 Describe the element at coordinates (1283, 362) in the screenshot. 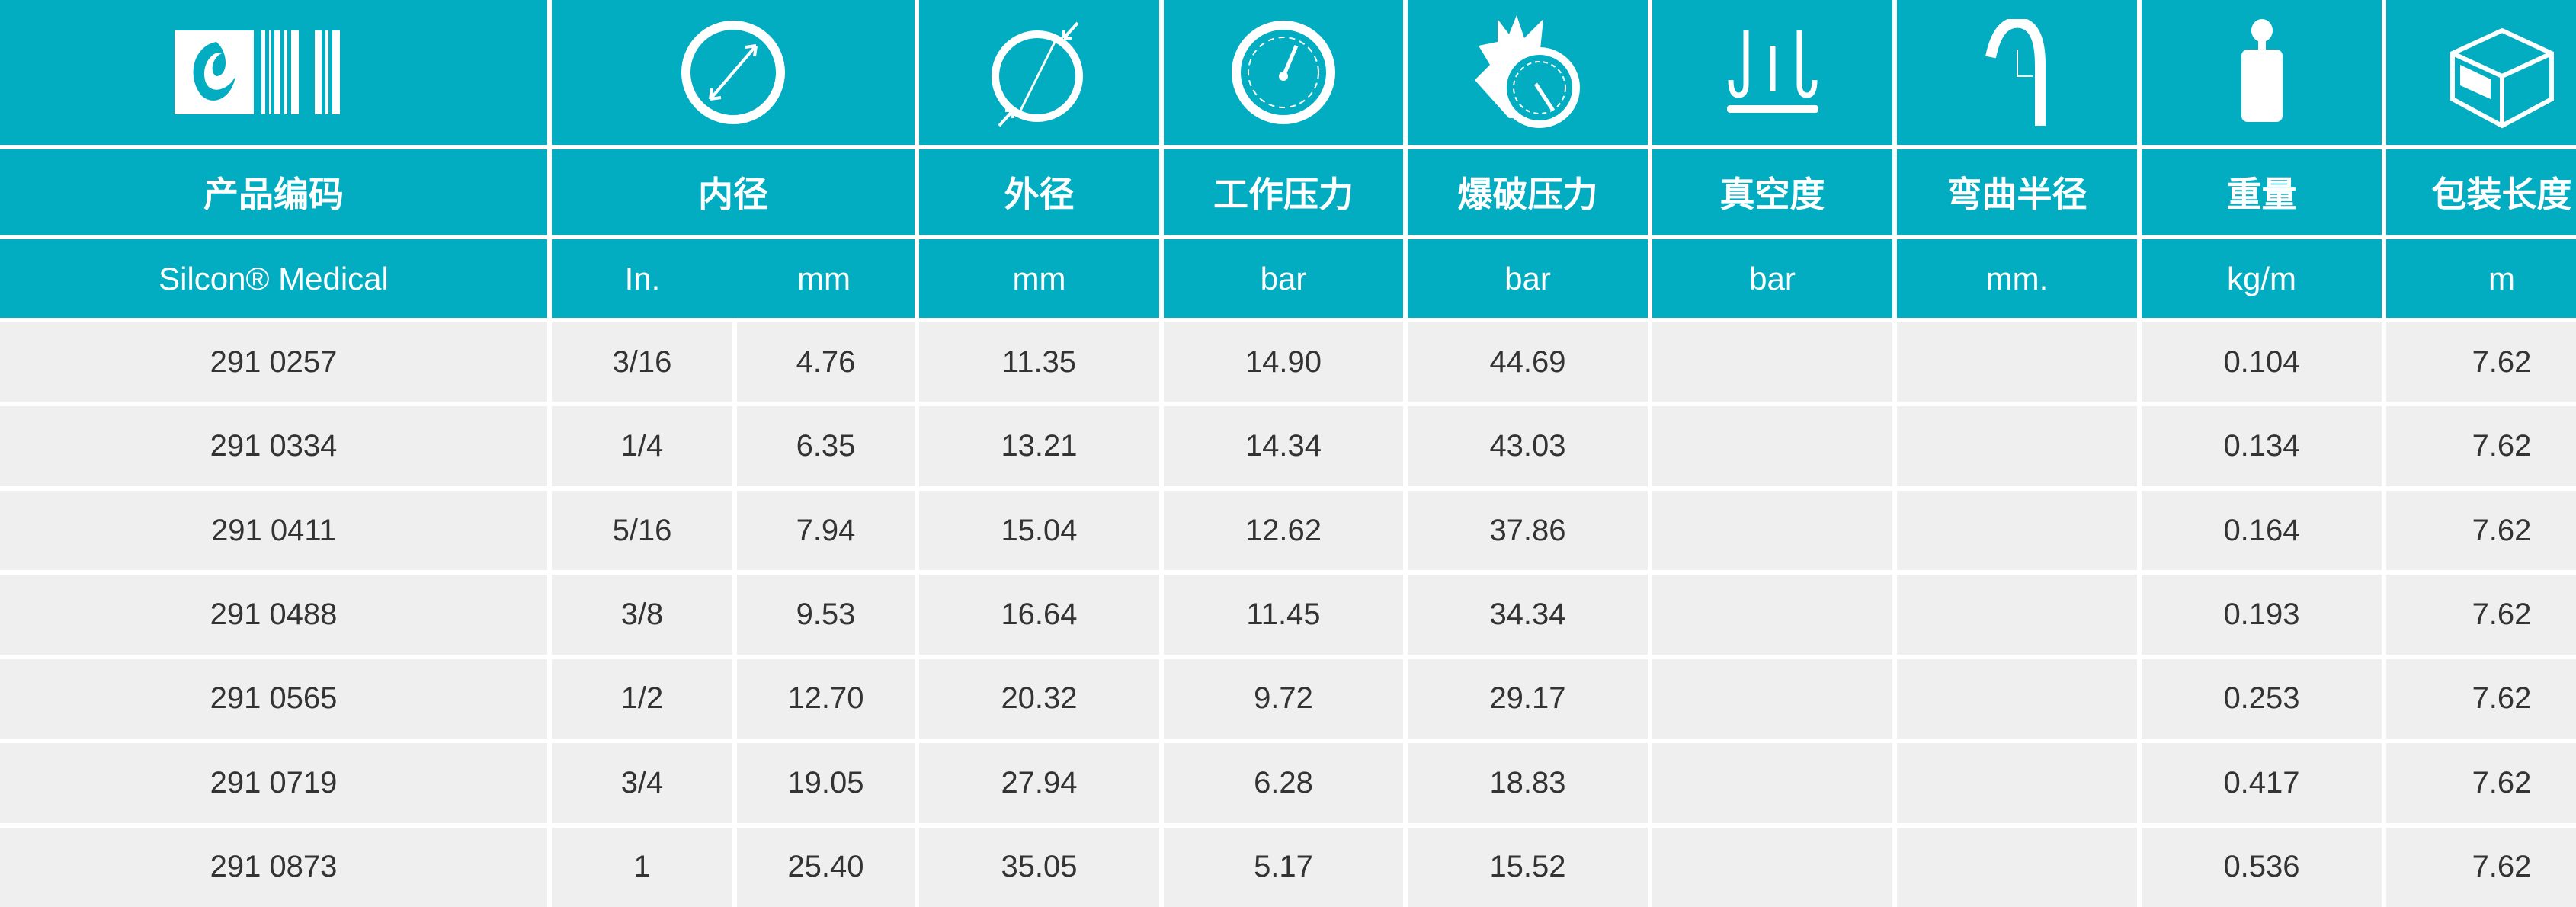

I see `cell-working-pressure: 14.90` at that location.